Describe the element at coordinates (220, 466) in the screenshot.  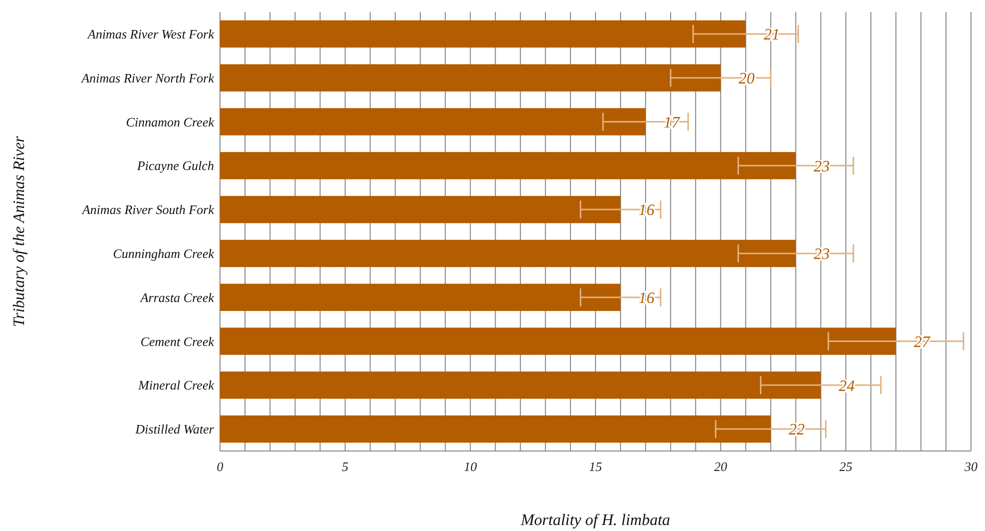
I see `x-tick-label: 0` at that location.